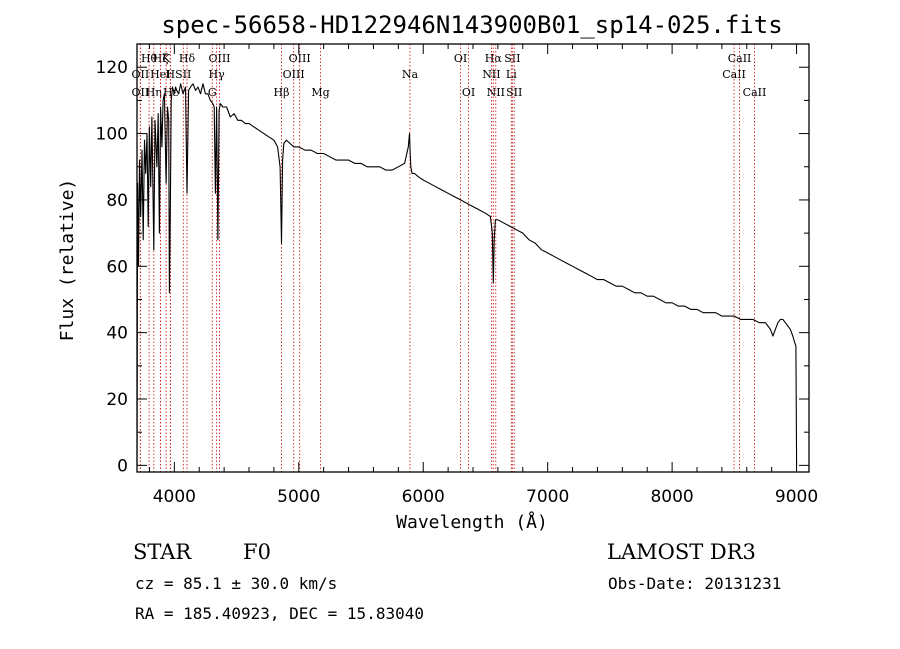  I want to click on y-tick-label: 0, so click(122, 466).